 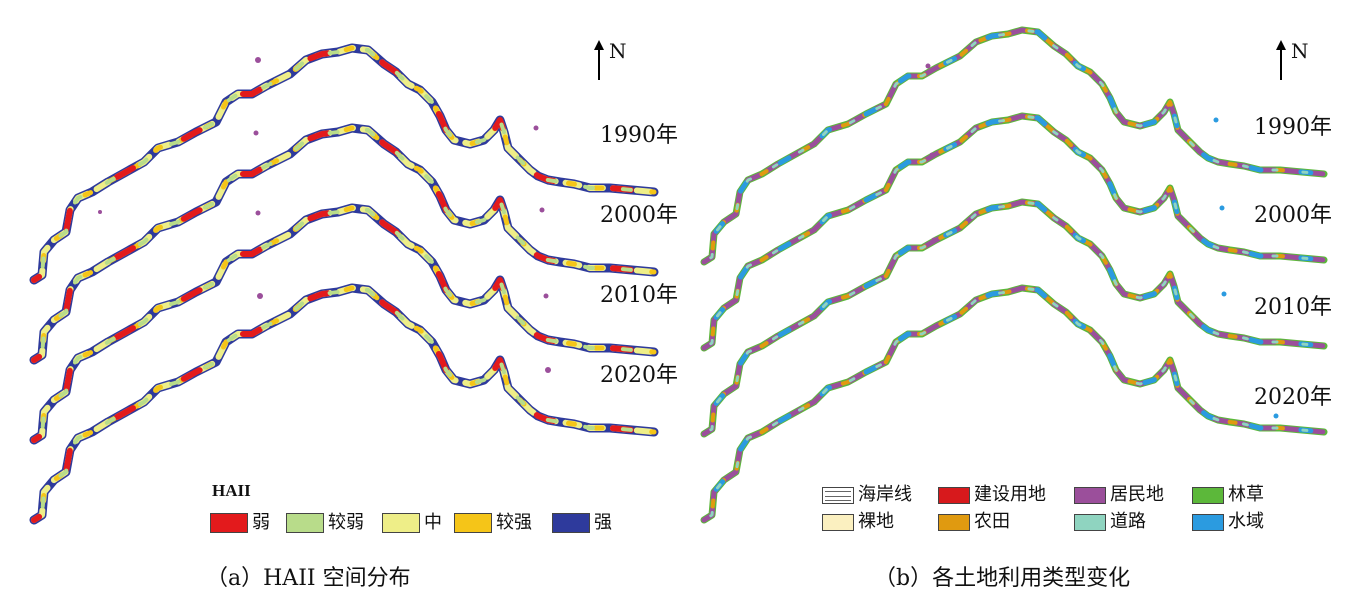 I want to click on legend-label: 建设用地, so click(x=1010, y=494).